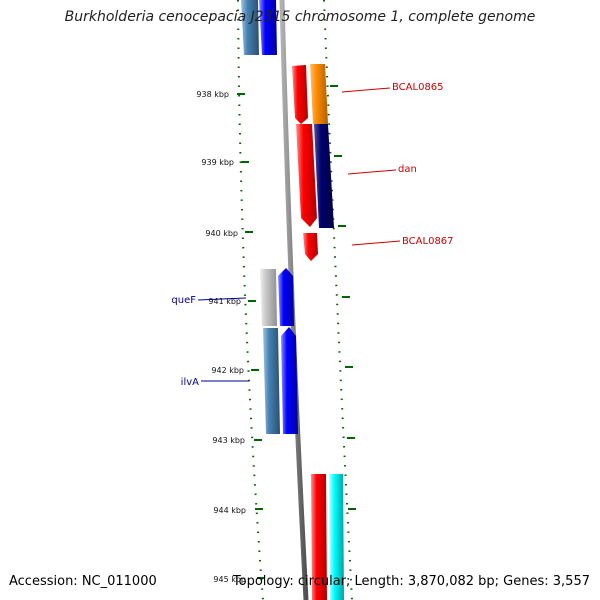 This screenshot has width=600, height=600. What do you see at coordinates (428, 241) in the screenshot?
I see `gene-label-bcal0867: BCAL0867` at bounding box center [428, 241].